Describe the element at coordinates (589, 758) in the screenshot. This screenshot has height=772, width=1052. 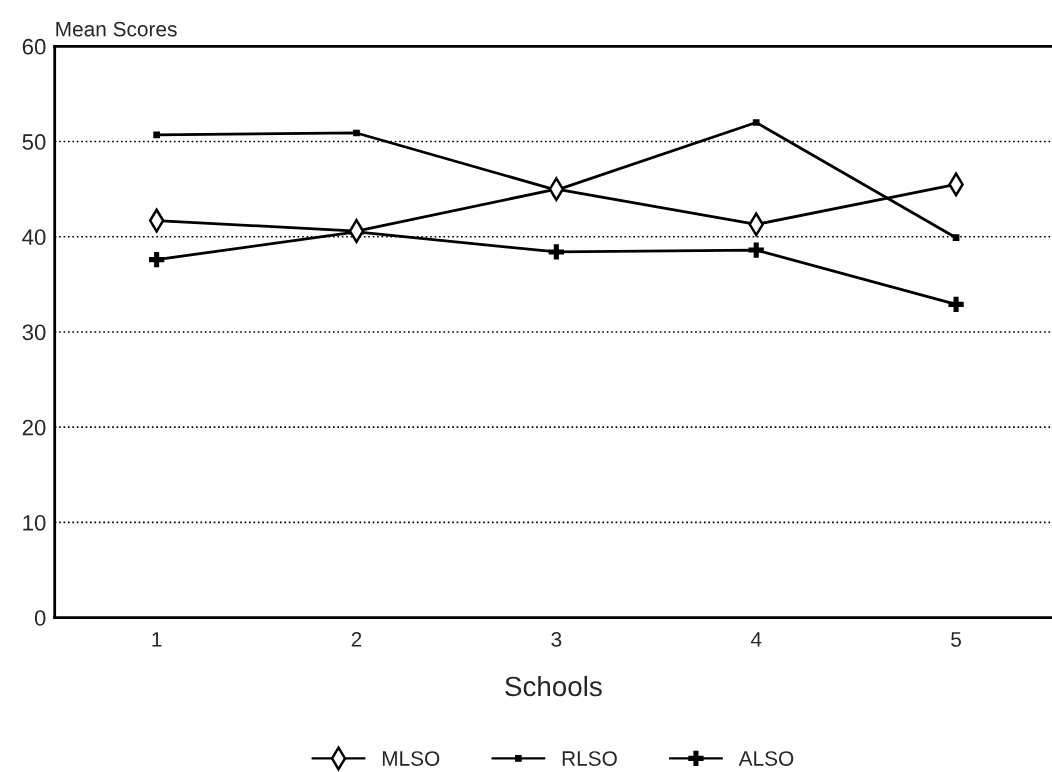
I see `legend-label: RLSO` at that location.